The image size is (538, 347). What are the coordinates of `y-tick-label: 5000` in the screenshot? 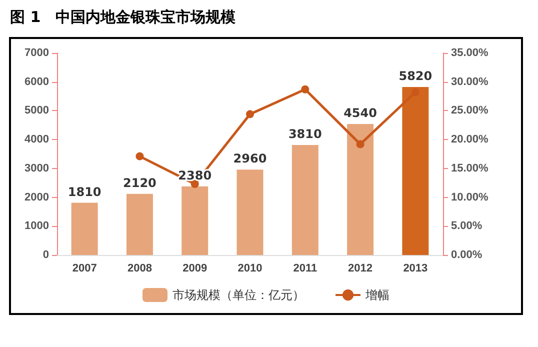 It's located at (36, 110).